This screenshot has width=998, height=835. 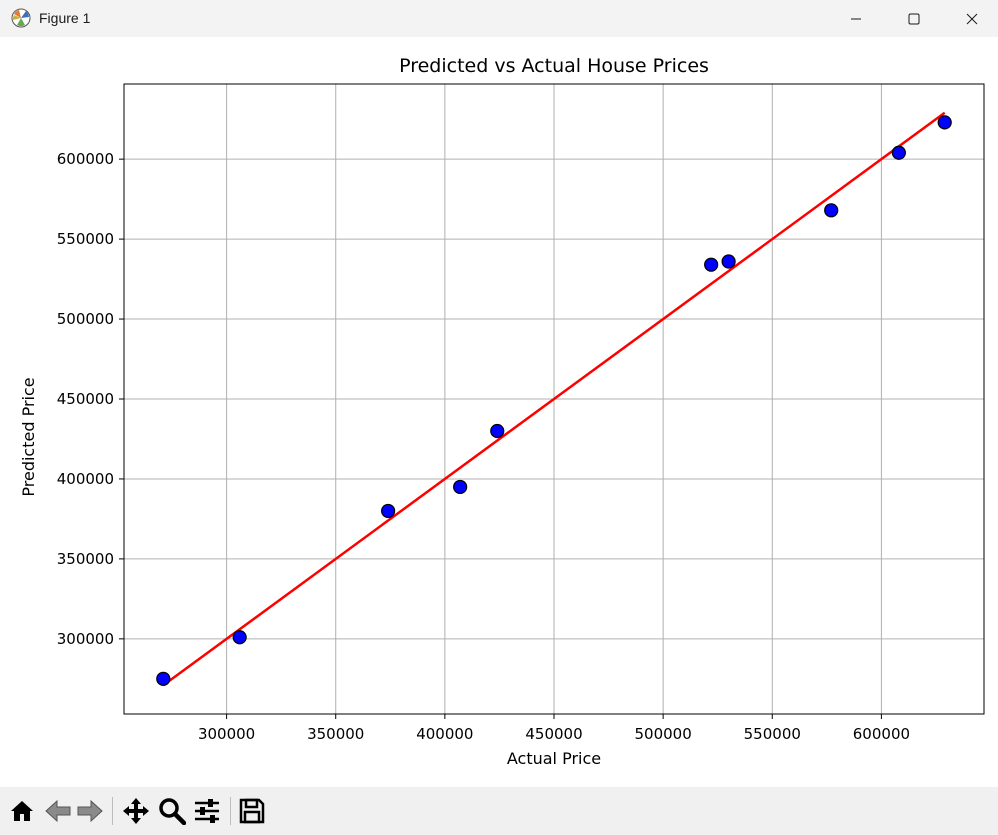 I want to click on configure-subplots-icon, so click(x=207, y=811).